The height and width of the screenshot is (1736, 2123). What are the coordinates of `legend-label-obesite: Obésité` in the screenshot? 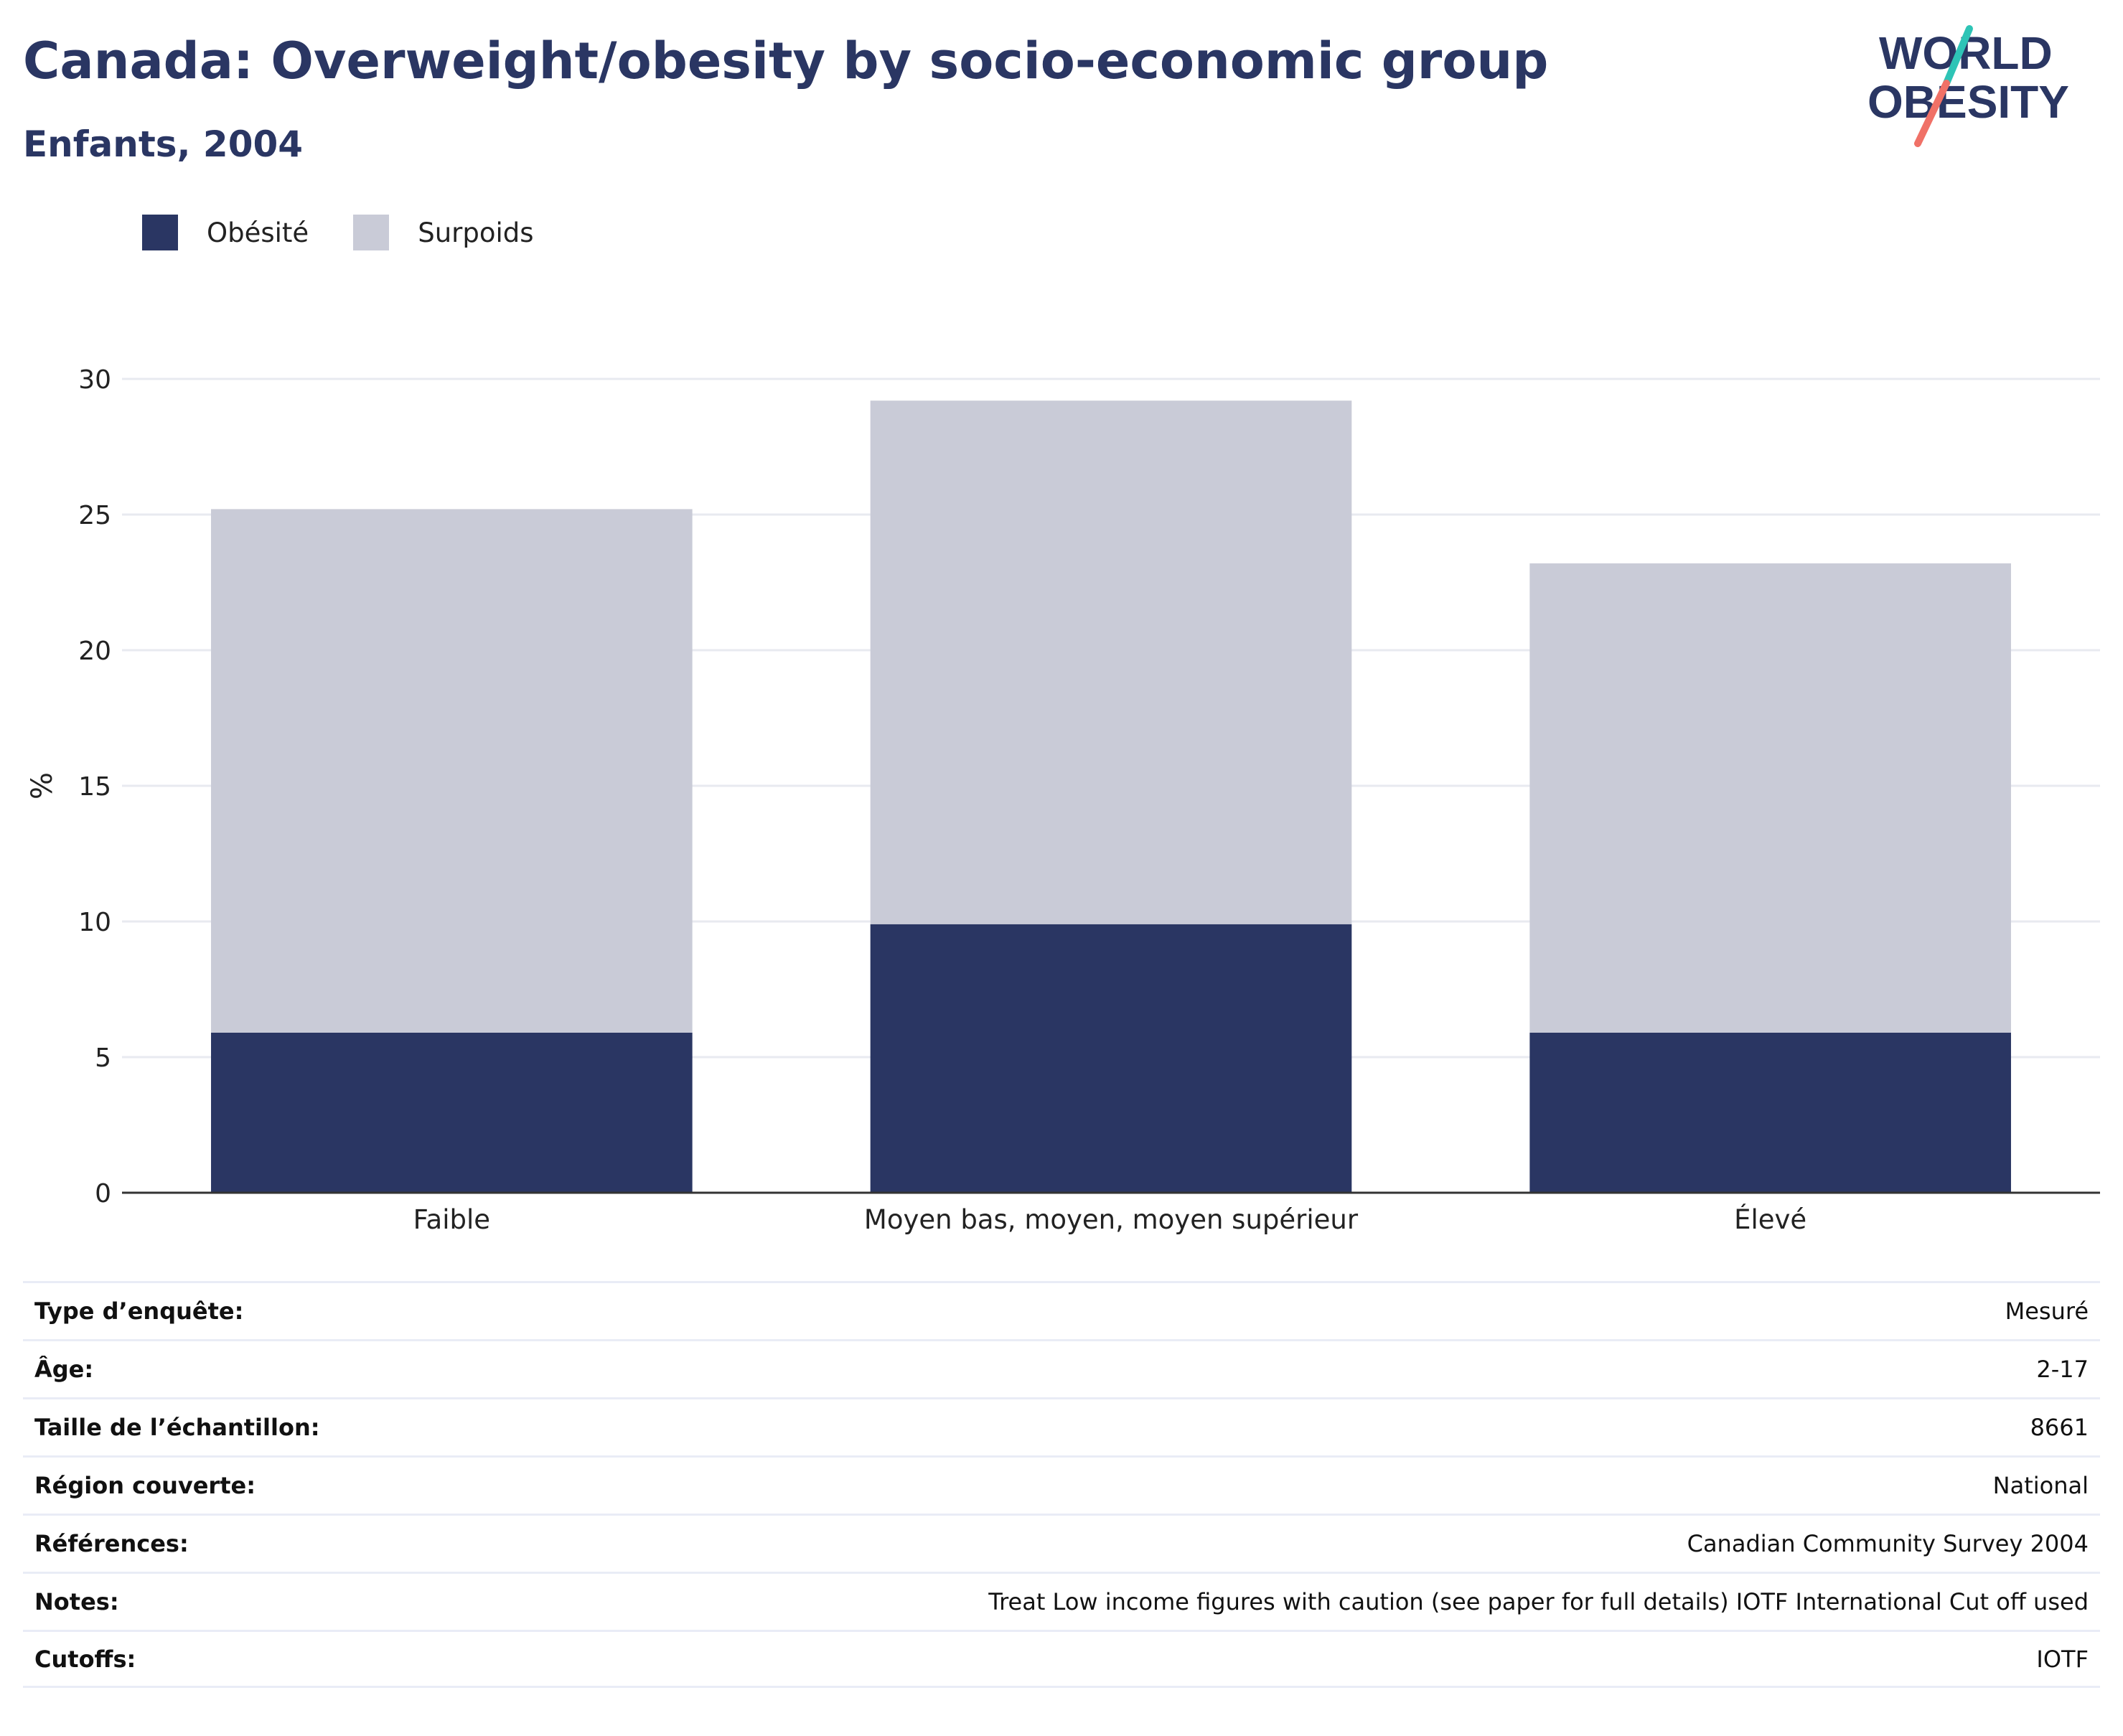 It's located at (258, 232).